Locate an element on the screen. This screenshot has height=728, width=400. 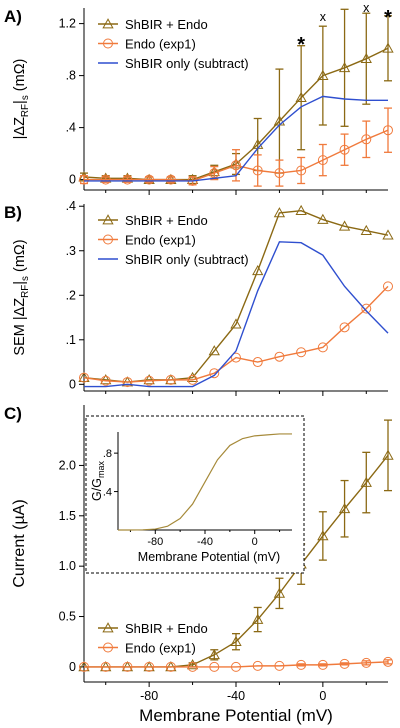
significance-marker: * is located at coordinates (388, 18).